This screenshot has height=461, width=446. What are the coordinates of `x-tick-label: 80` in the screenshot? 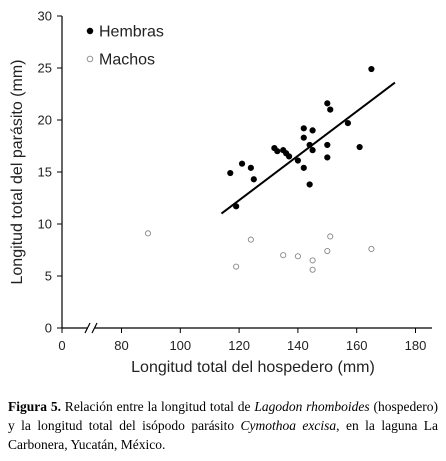 It's located at (121, 345).